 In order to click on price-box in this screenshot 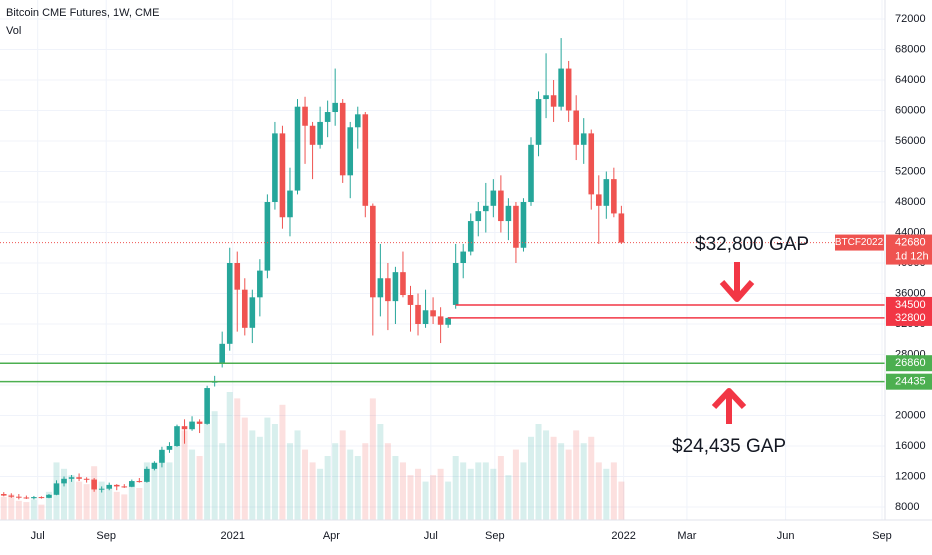, I will do `click(909, 249)`.